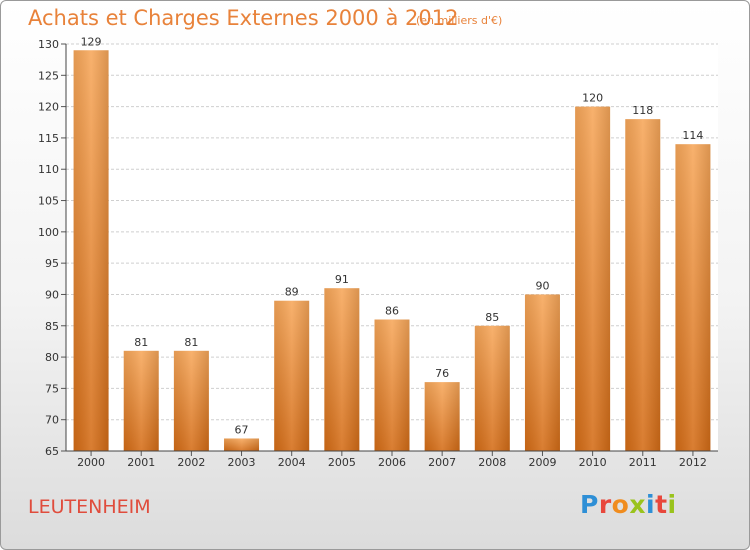 This screenshot has width=750, height=550. Describe the element at coordinates (643, 462) in the screenshot. I see `x-tick-label: 2011` at that location.